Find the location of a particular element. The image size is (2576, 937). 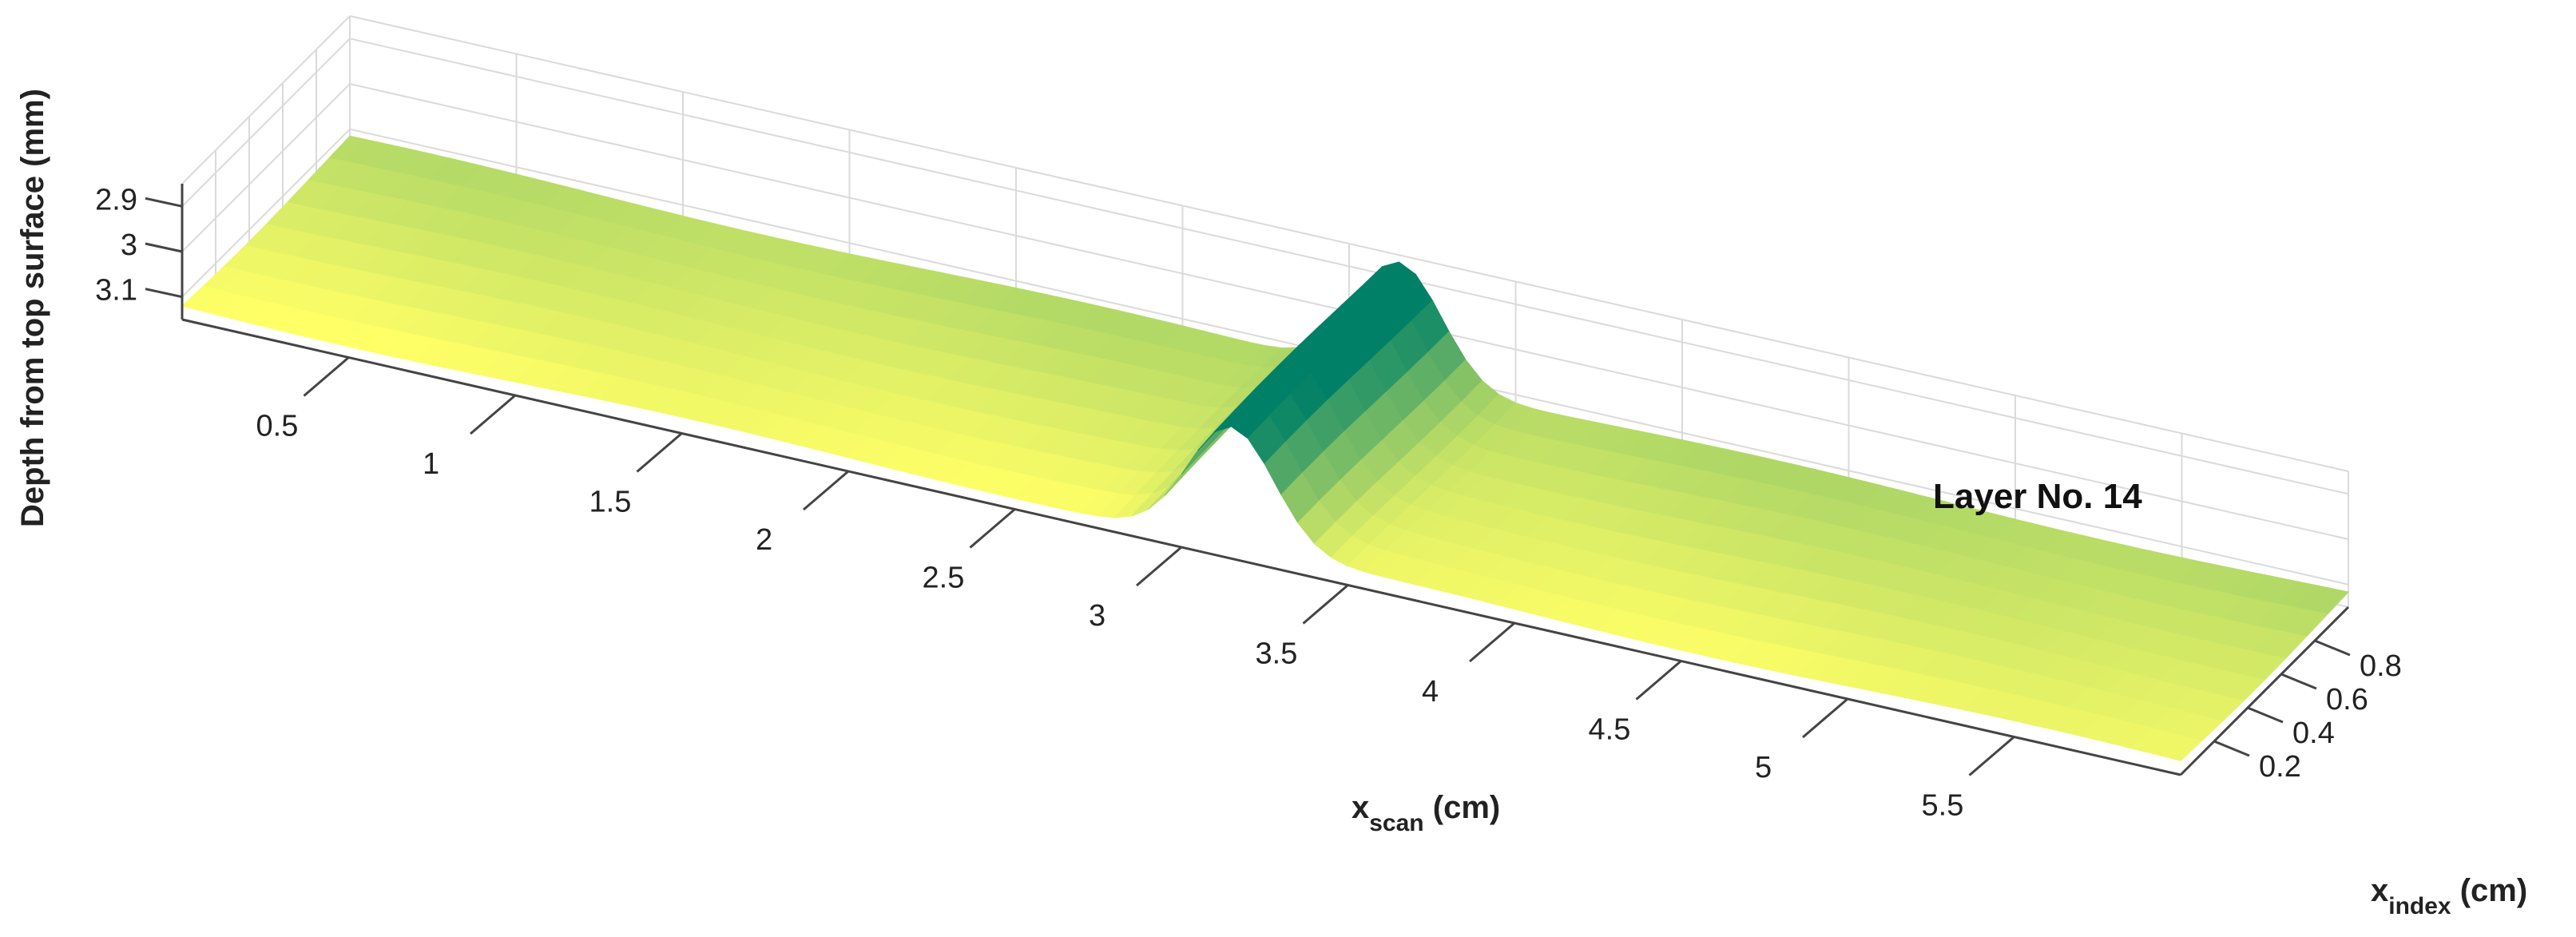

surface-patch is located at coordinates (2182, 749).